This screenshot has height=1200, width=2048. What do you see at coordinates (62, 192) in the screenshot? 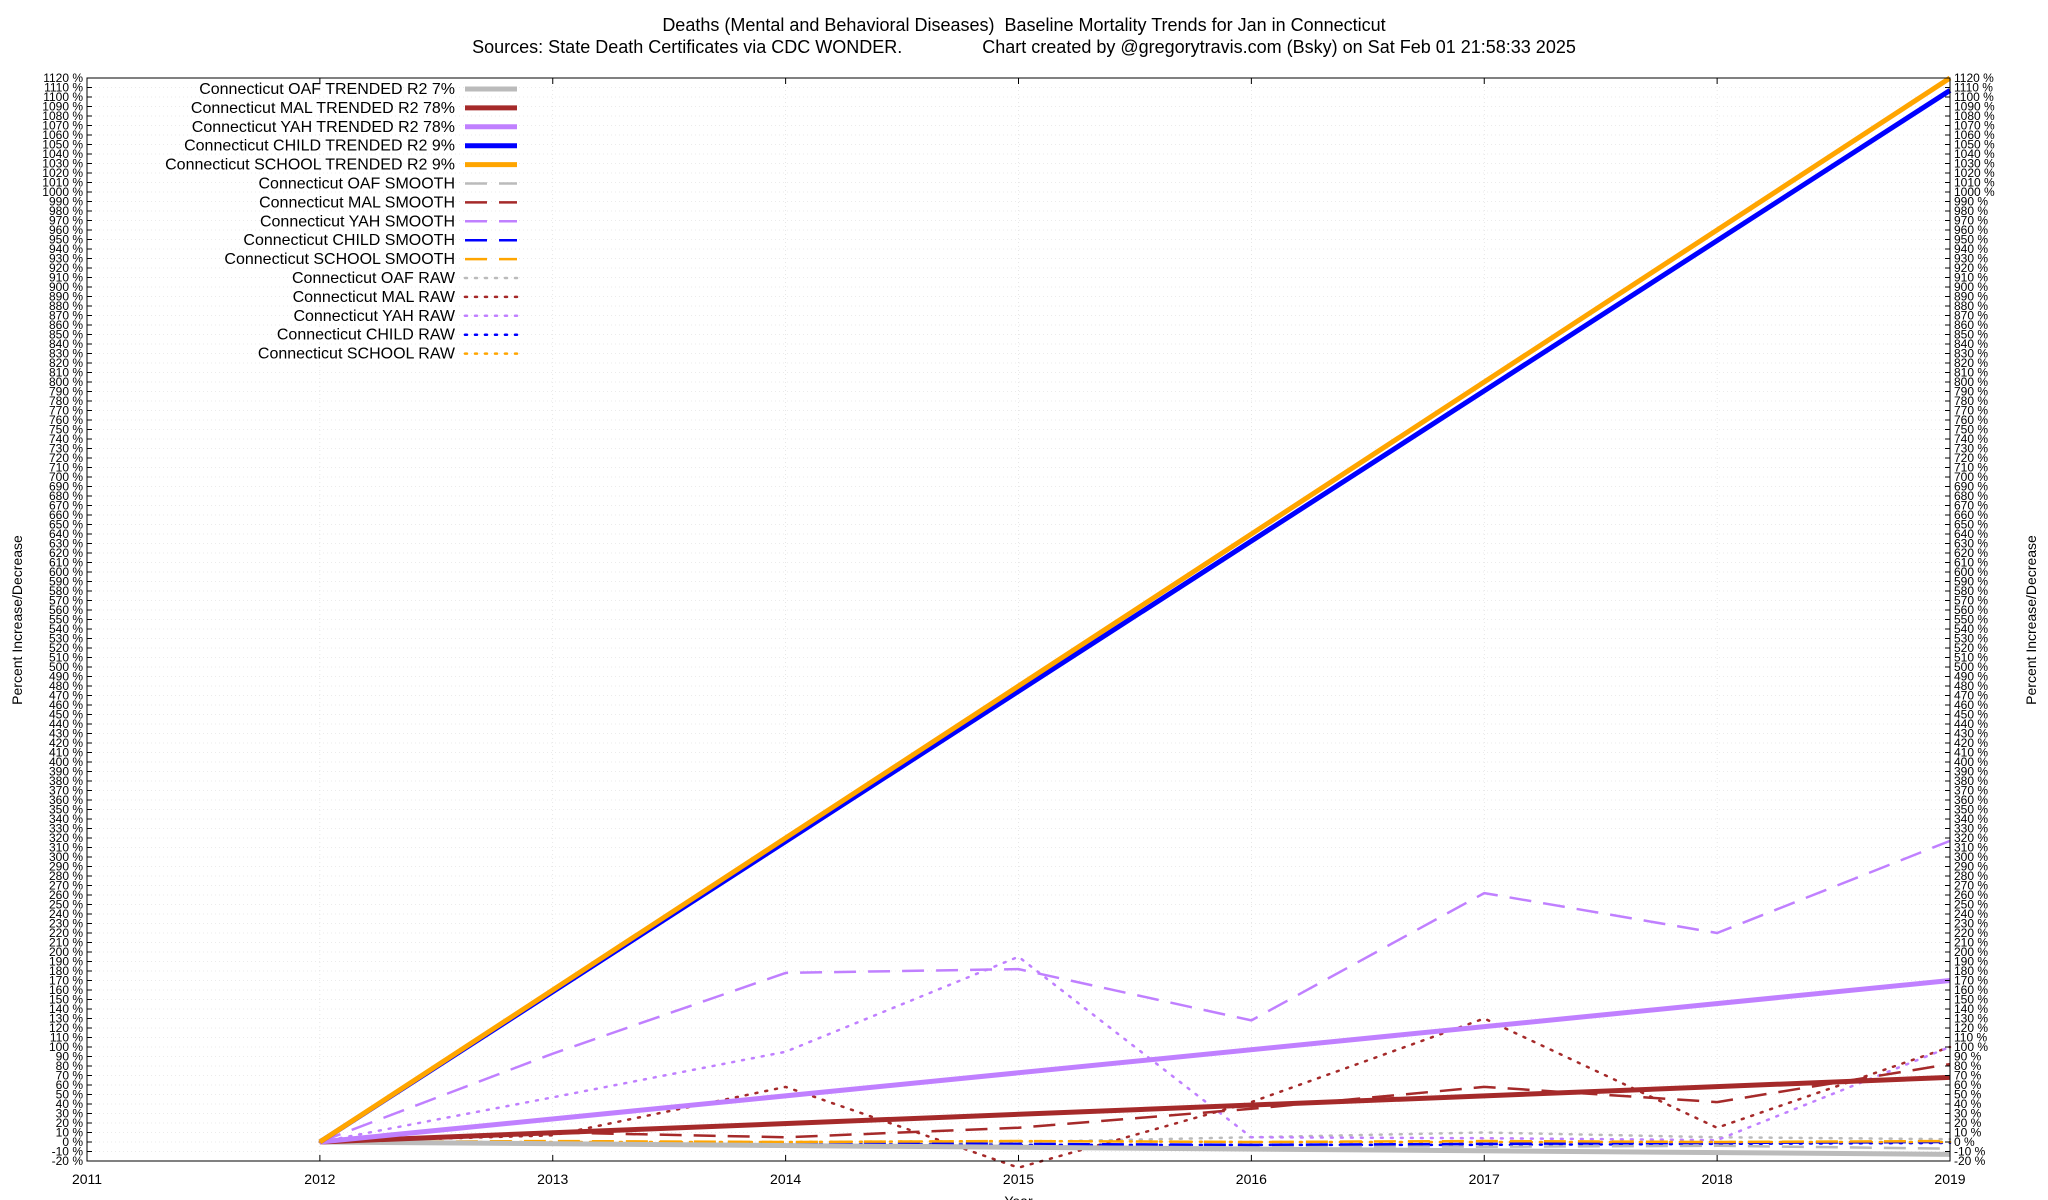
I see `y-tick-label: 1000 %` at bounding box center [62, 192].